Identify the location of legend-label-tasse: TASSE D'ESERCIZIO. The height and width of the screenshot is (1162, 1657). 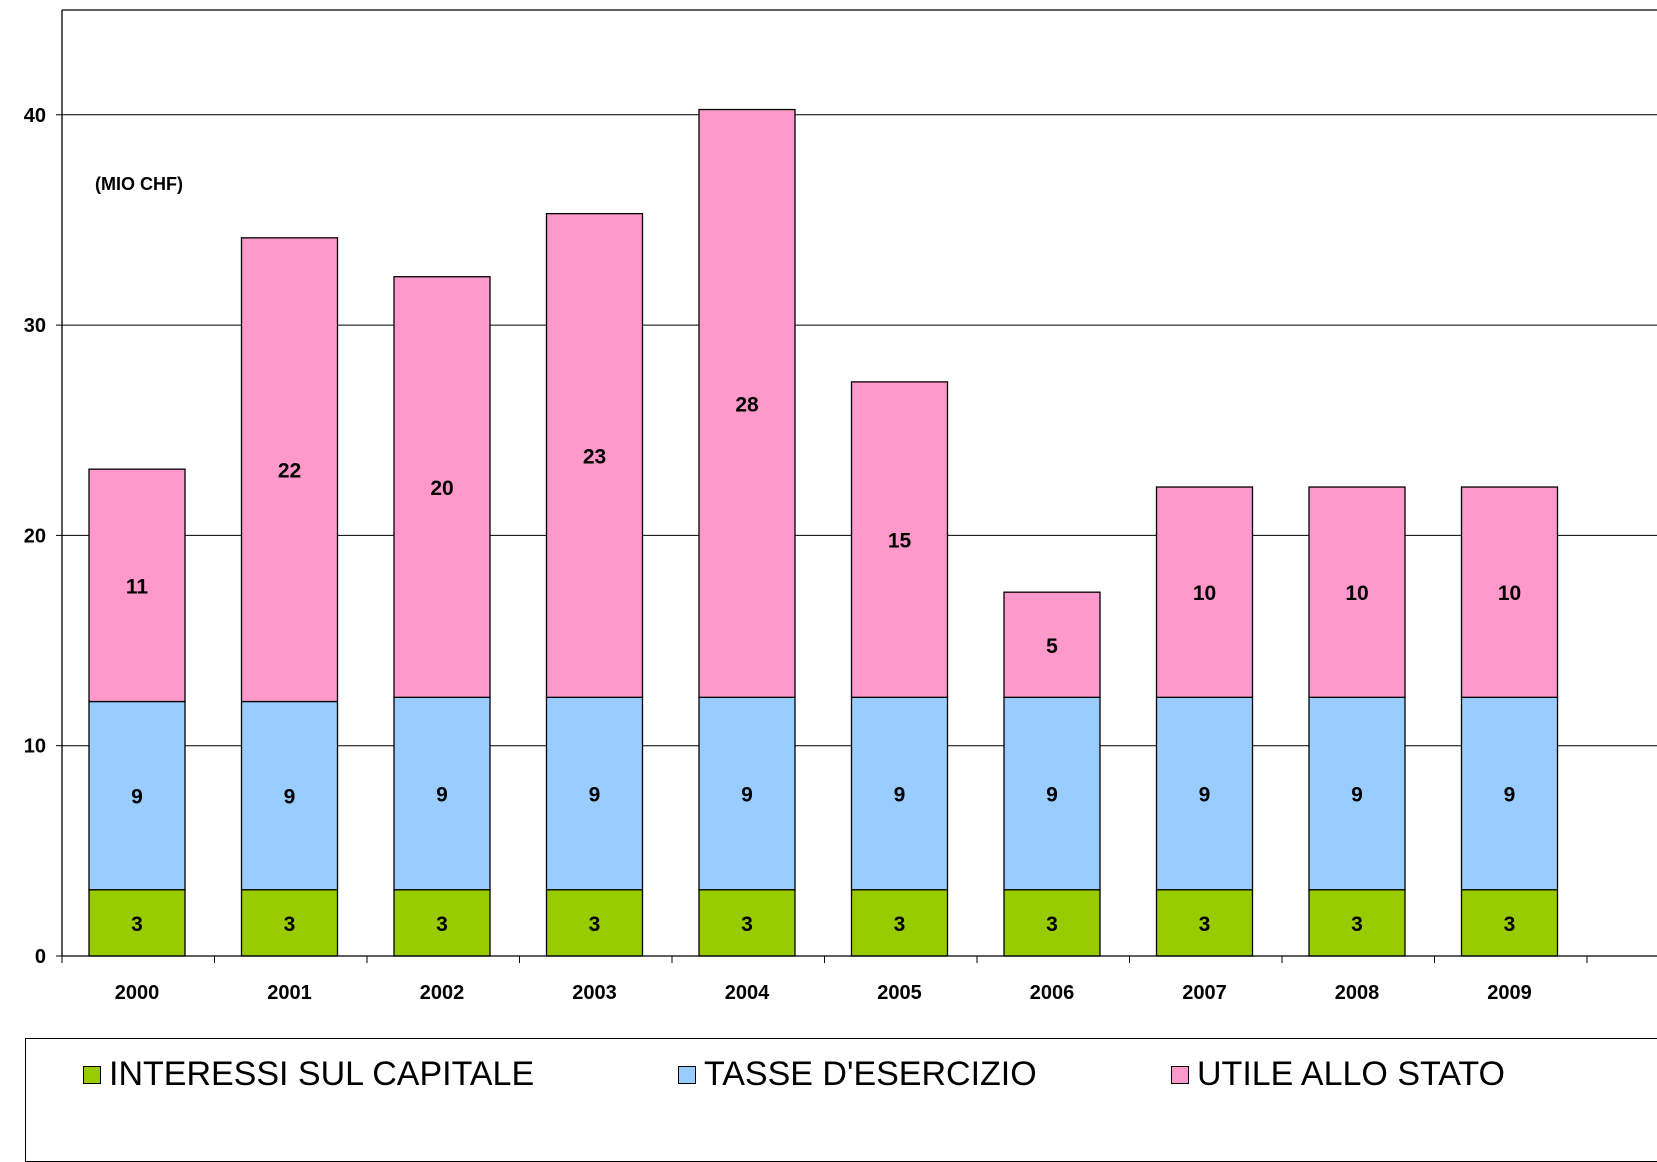
(870, 1074).